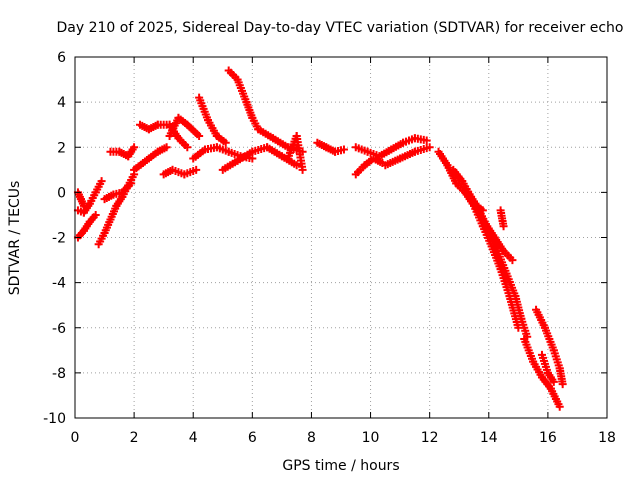 The height and width of the screenshot is (484, 640). Describe the element at coordinates (134, 438) in the screenshot. I see `x-tick-label: 2` at that location.